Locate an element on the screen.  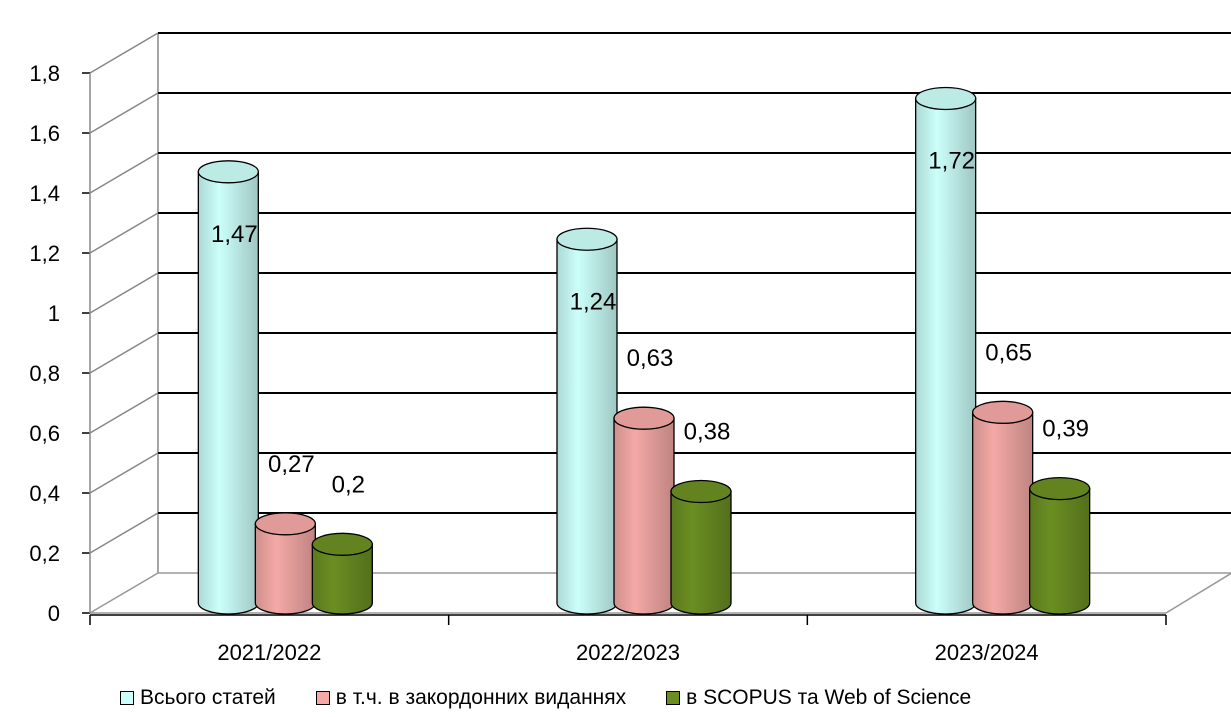
data-label: 0,65 is located at coordinates (1008, 352).